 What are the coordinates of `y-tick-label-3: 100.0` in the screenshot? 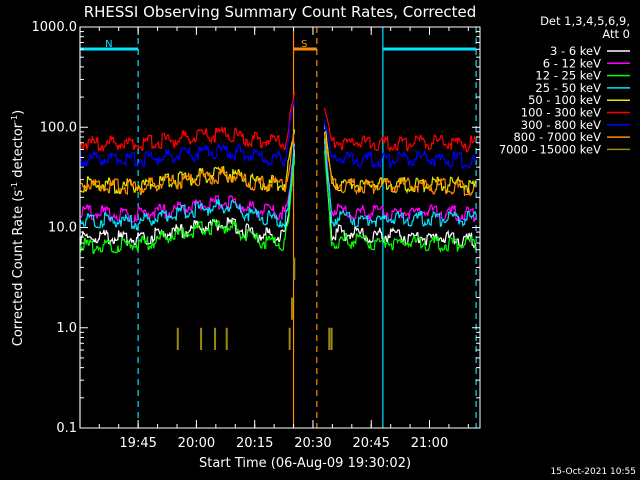 It's located at (58, 127).